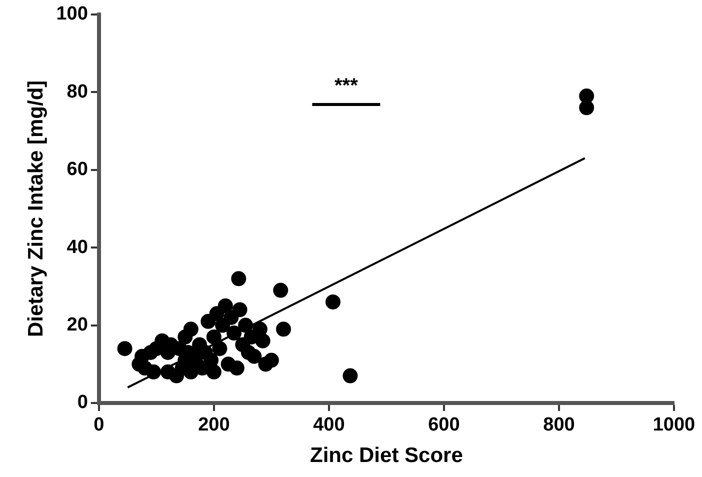 The width and height of the screenshot is (702, 477). What do you see at coordinates (77, 91) in the screenshot?
I see `y-tick-label: 80` at bounding box center [77, 91].